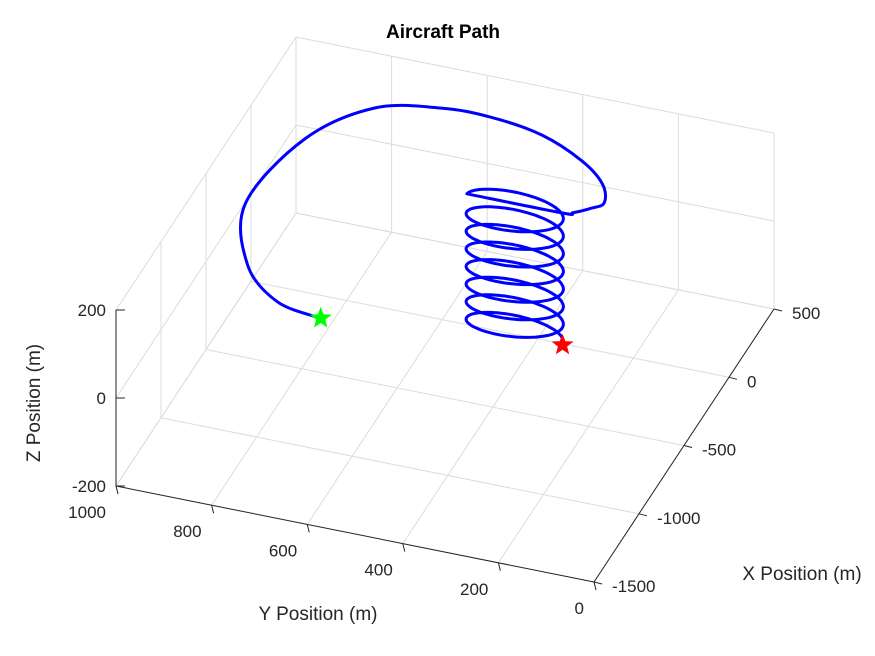  I want to click on end-marker, so click(320, 317).